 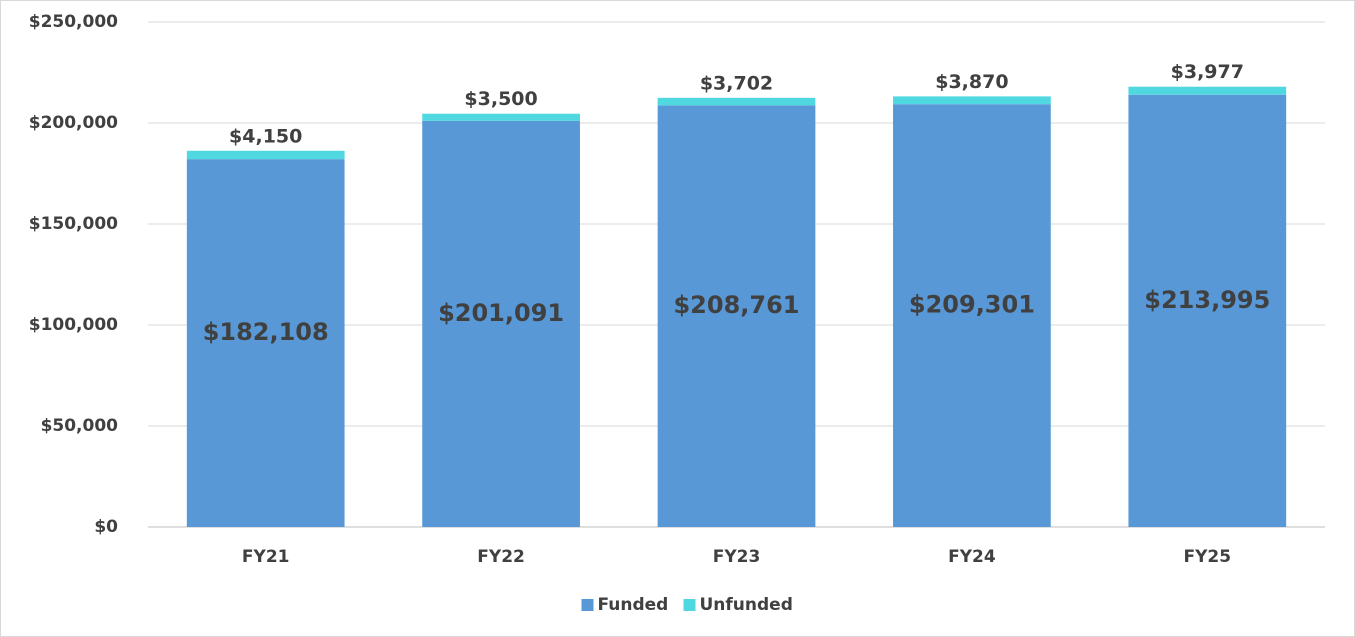 I want to click on value-label: $3,870, so click(x=971, y=82).